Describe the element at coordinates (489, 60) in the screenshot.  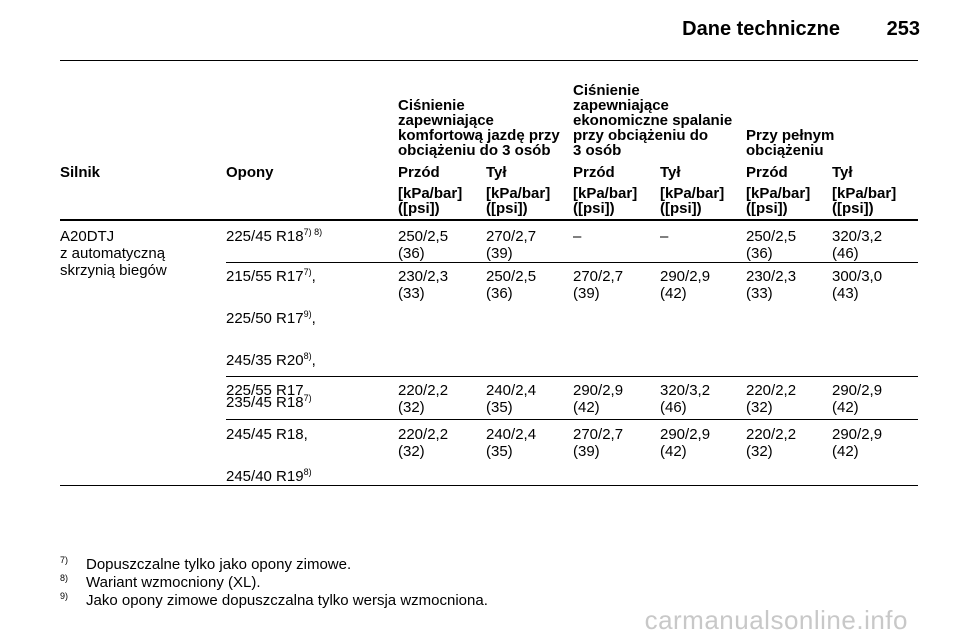
I see `header-rule` at that location.